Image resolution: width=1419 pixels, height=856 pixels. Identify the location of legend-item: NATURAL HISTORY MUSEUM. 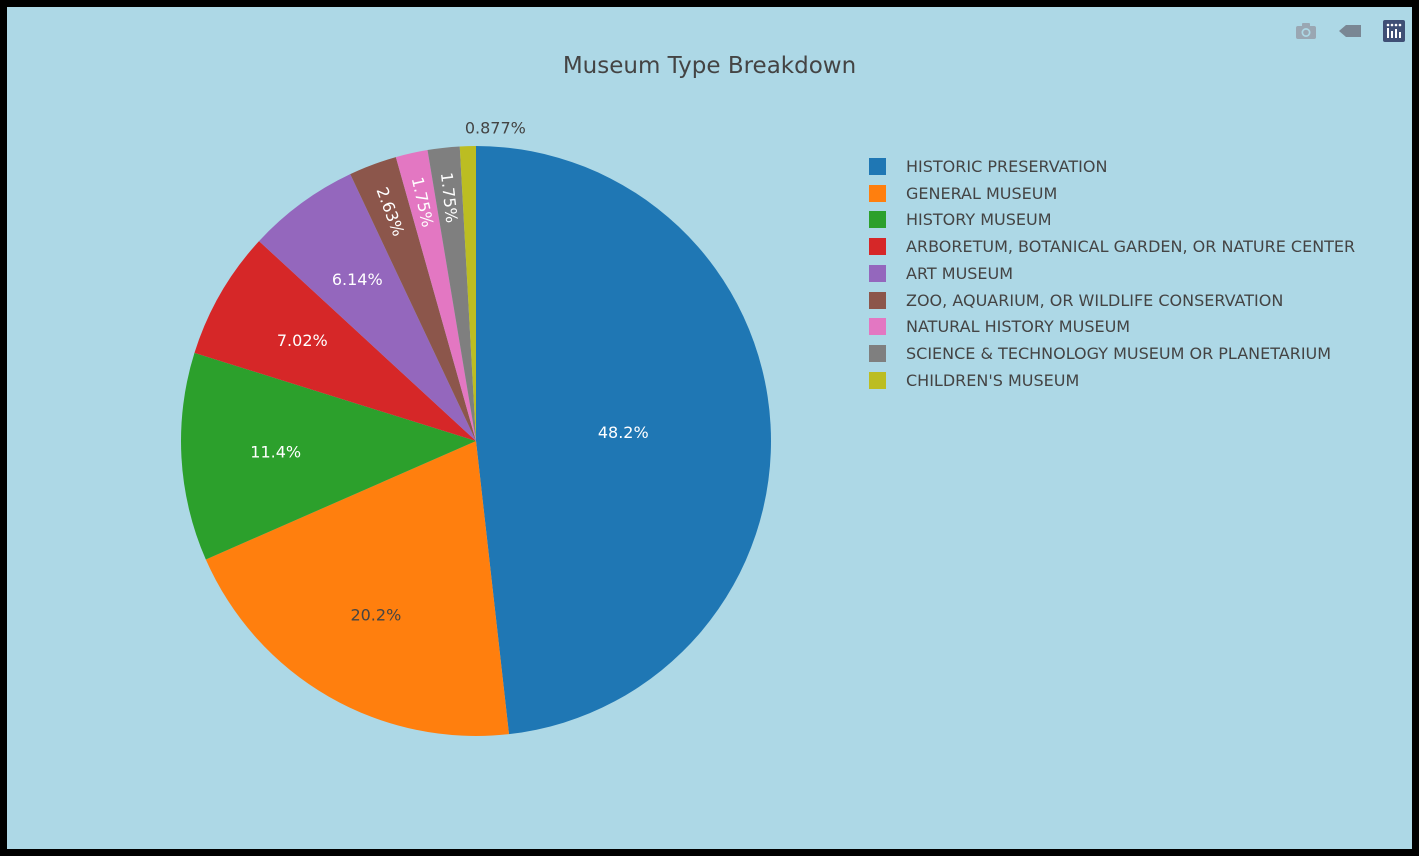
(1111, 327).